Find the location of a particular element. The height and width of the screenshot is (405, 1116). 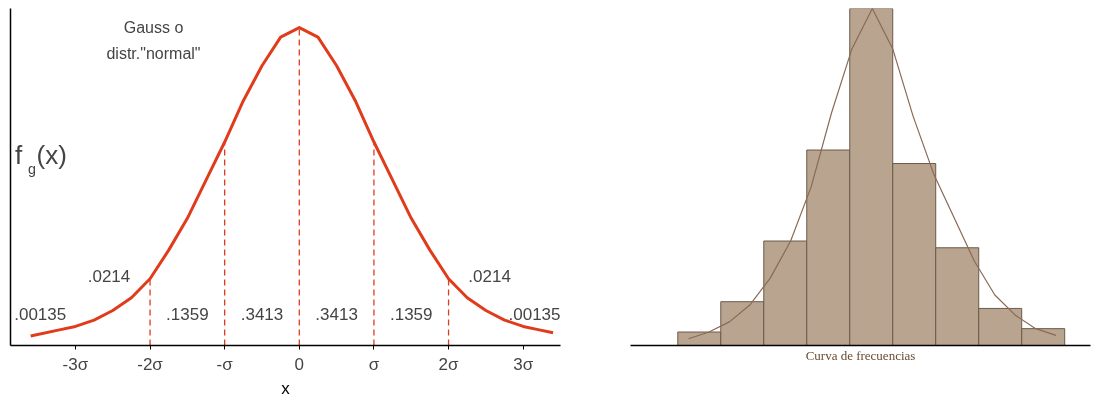

x-tick-label: -2σ is located at coordinates (150, 364).